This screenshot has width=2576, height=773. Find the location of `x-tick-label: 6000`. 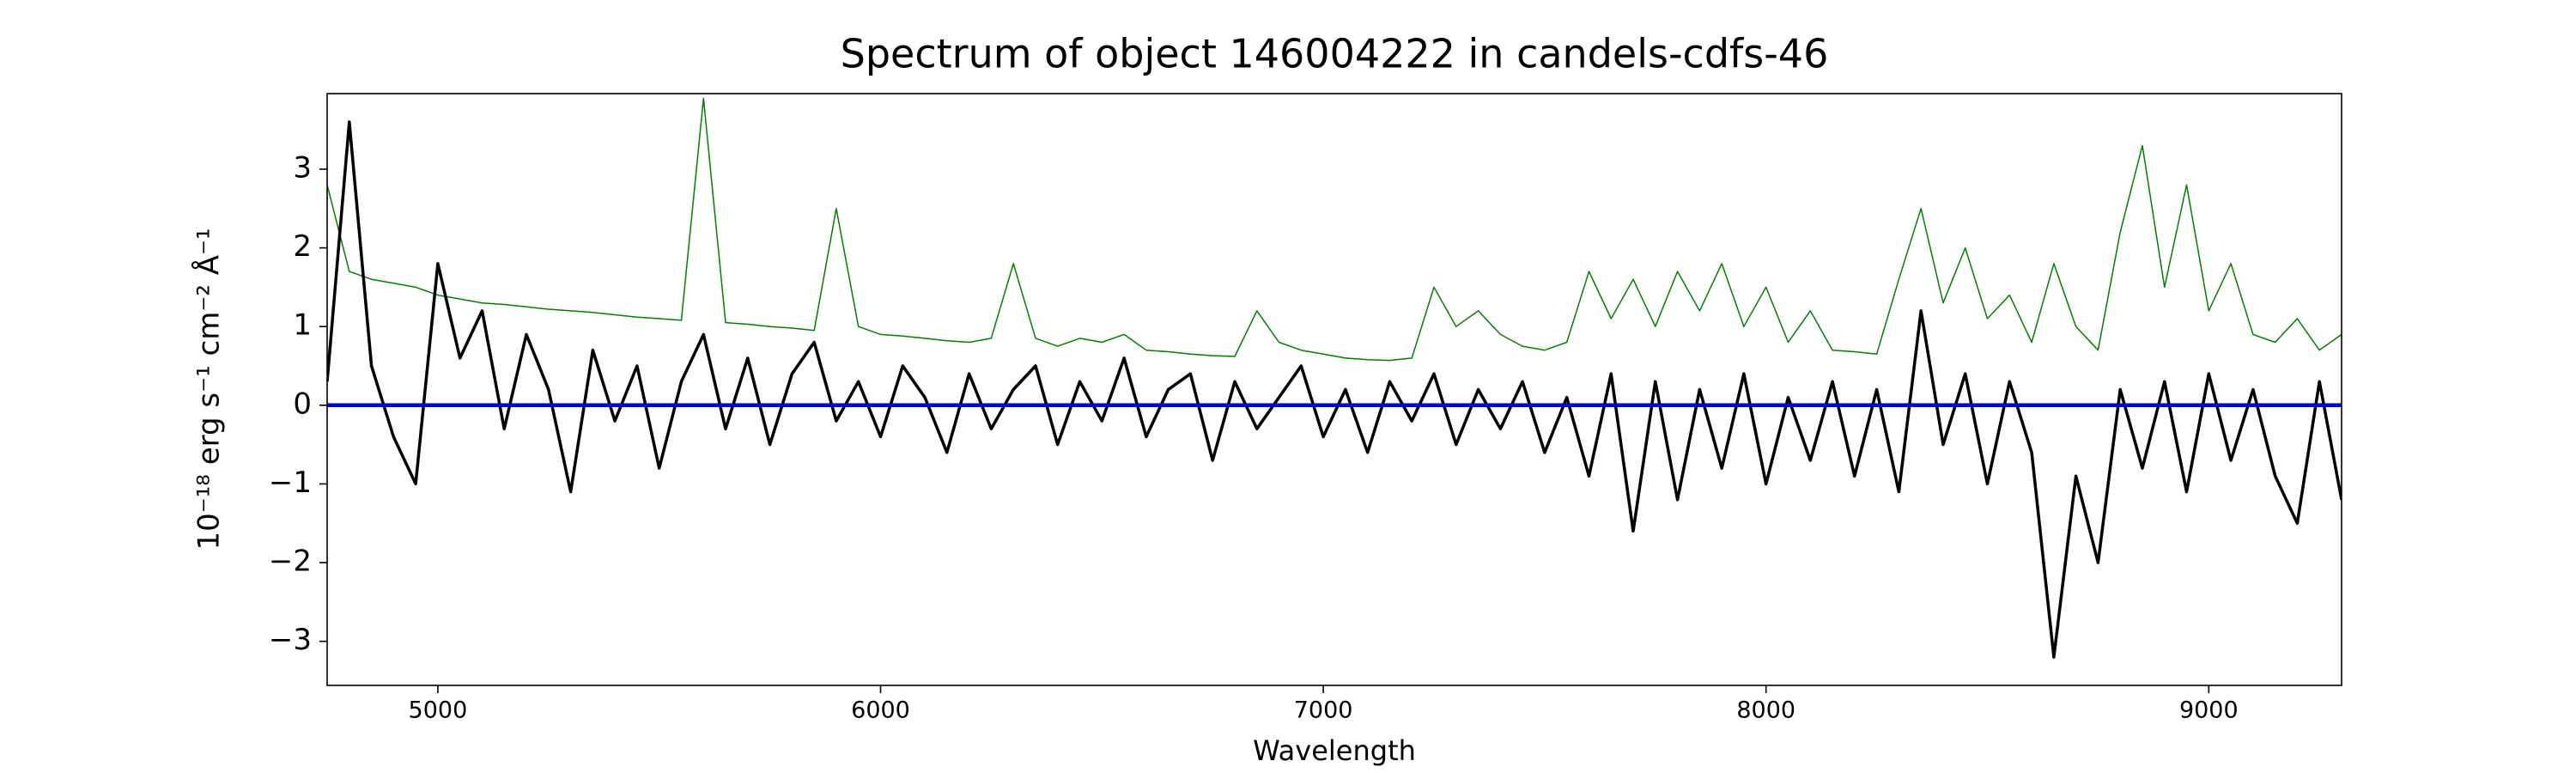

x-tick-label: 6000 is located at coordinates (881, 710).